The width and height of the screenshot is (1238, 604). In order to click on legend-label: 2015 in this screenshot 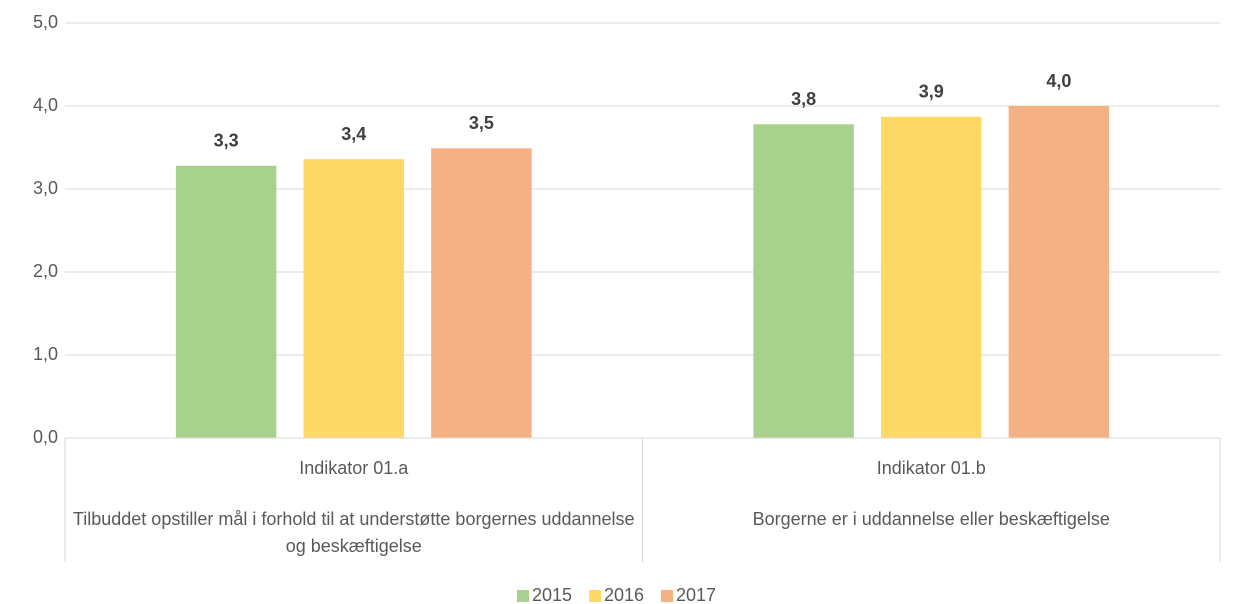, I will do `click(552, 594)`.